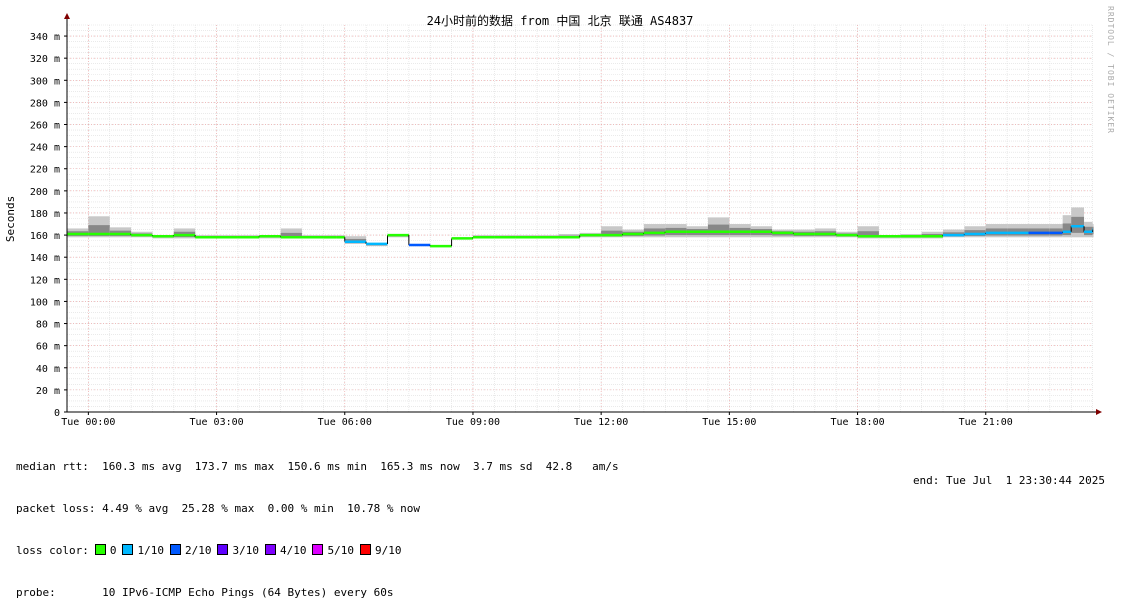 This screenshot has height=614, width=1121. What do you see at coordinates (1008, 480) in the screenshot?
I see `end-time: end: Tue Jul 1 23:30:44 2025` at bounding box center [1008, 480].